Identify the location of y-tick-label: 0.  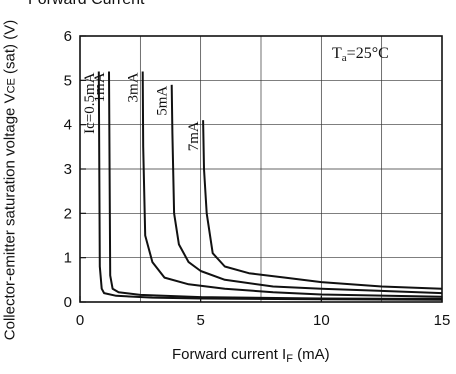
(68, 302).